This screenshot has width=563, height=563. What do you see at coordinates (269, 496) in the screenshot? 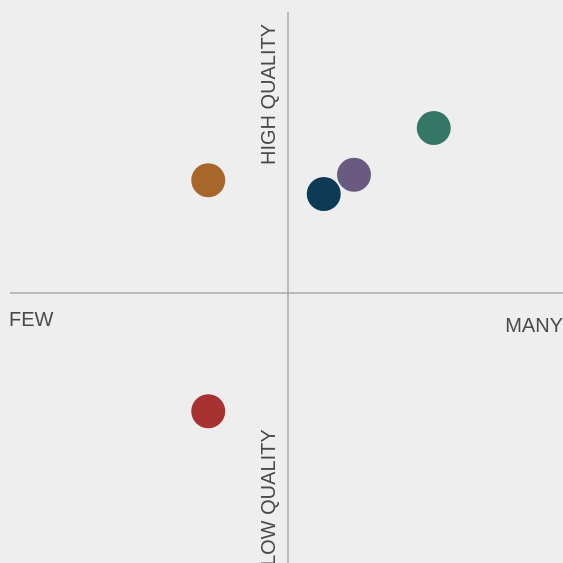
I see `y-label-low: LOW QUALITY` at bounding box center [269, 496].